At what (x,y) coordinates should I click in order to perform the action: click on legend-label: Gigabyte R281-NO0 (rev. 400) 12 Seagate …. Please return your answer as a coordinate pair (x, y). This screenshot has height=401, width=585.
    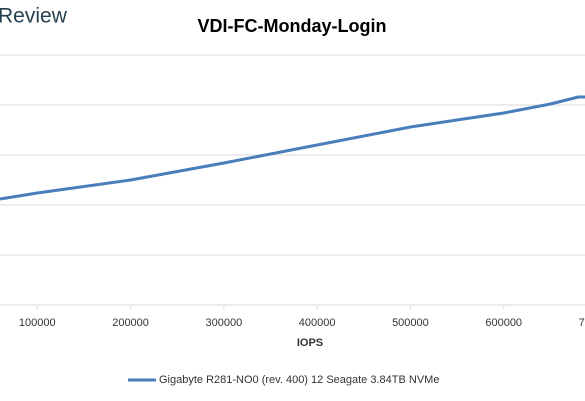
    Looking at the image, I should click on (299, 380).